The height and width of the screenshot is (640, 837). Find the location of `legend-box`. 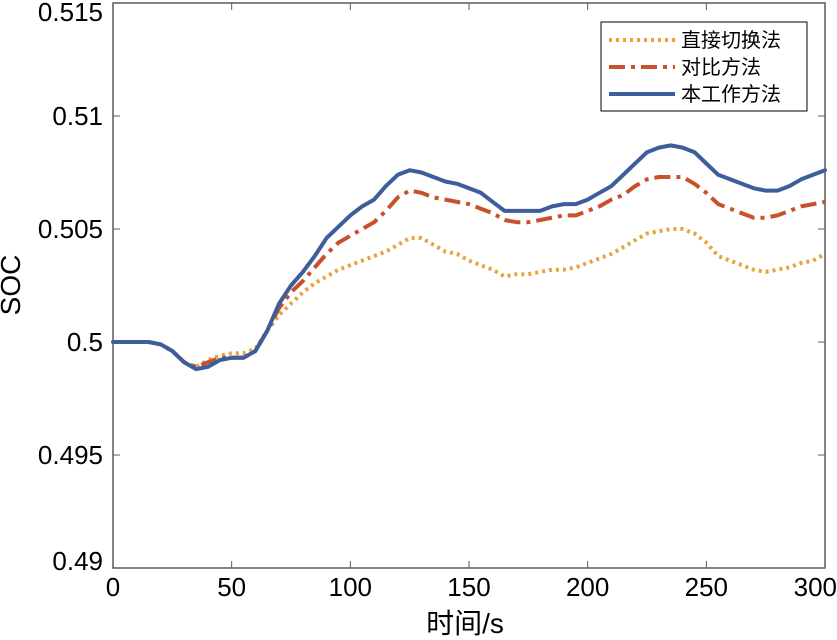

legend-box is located at coordinates (704, 66).